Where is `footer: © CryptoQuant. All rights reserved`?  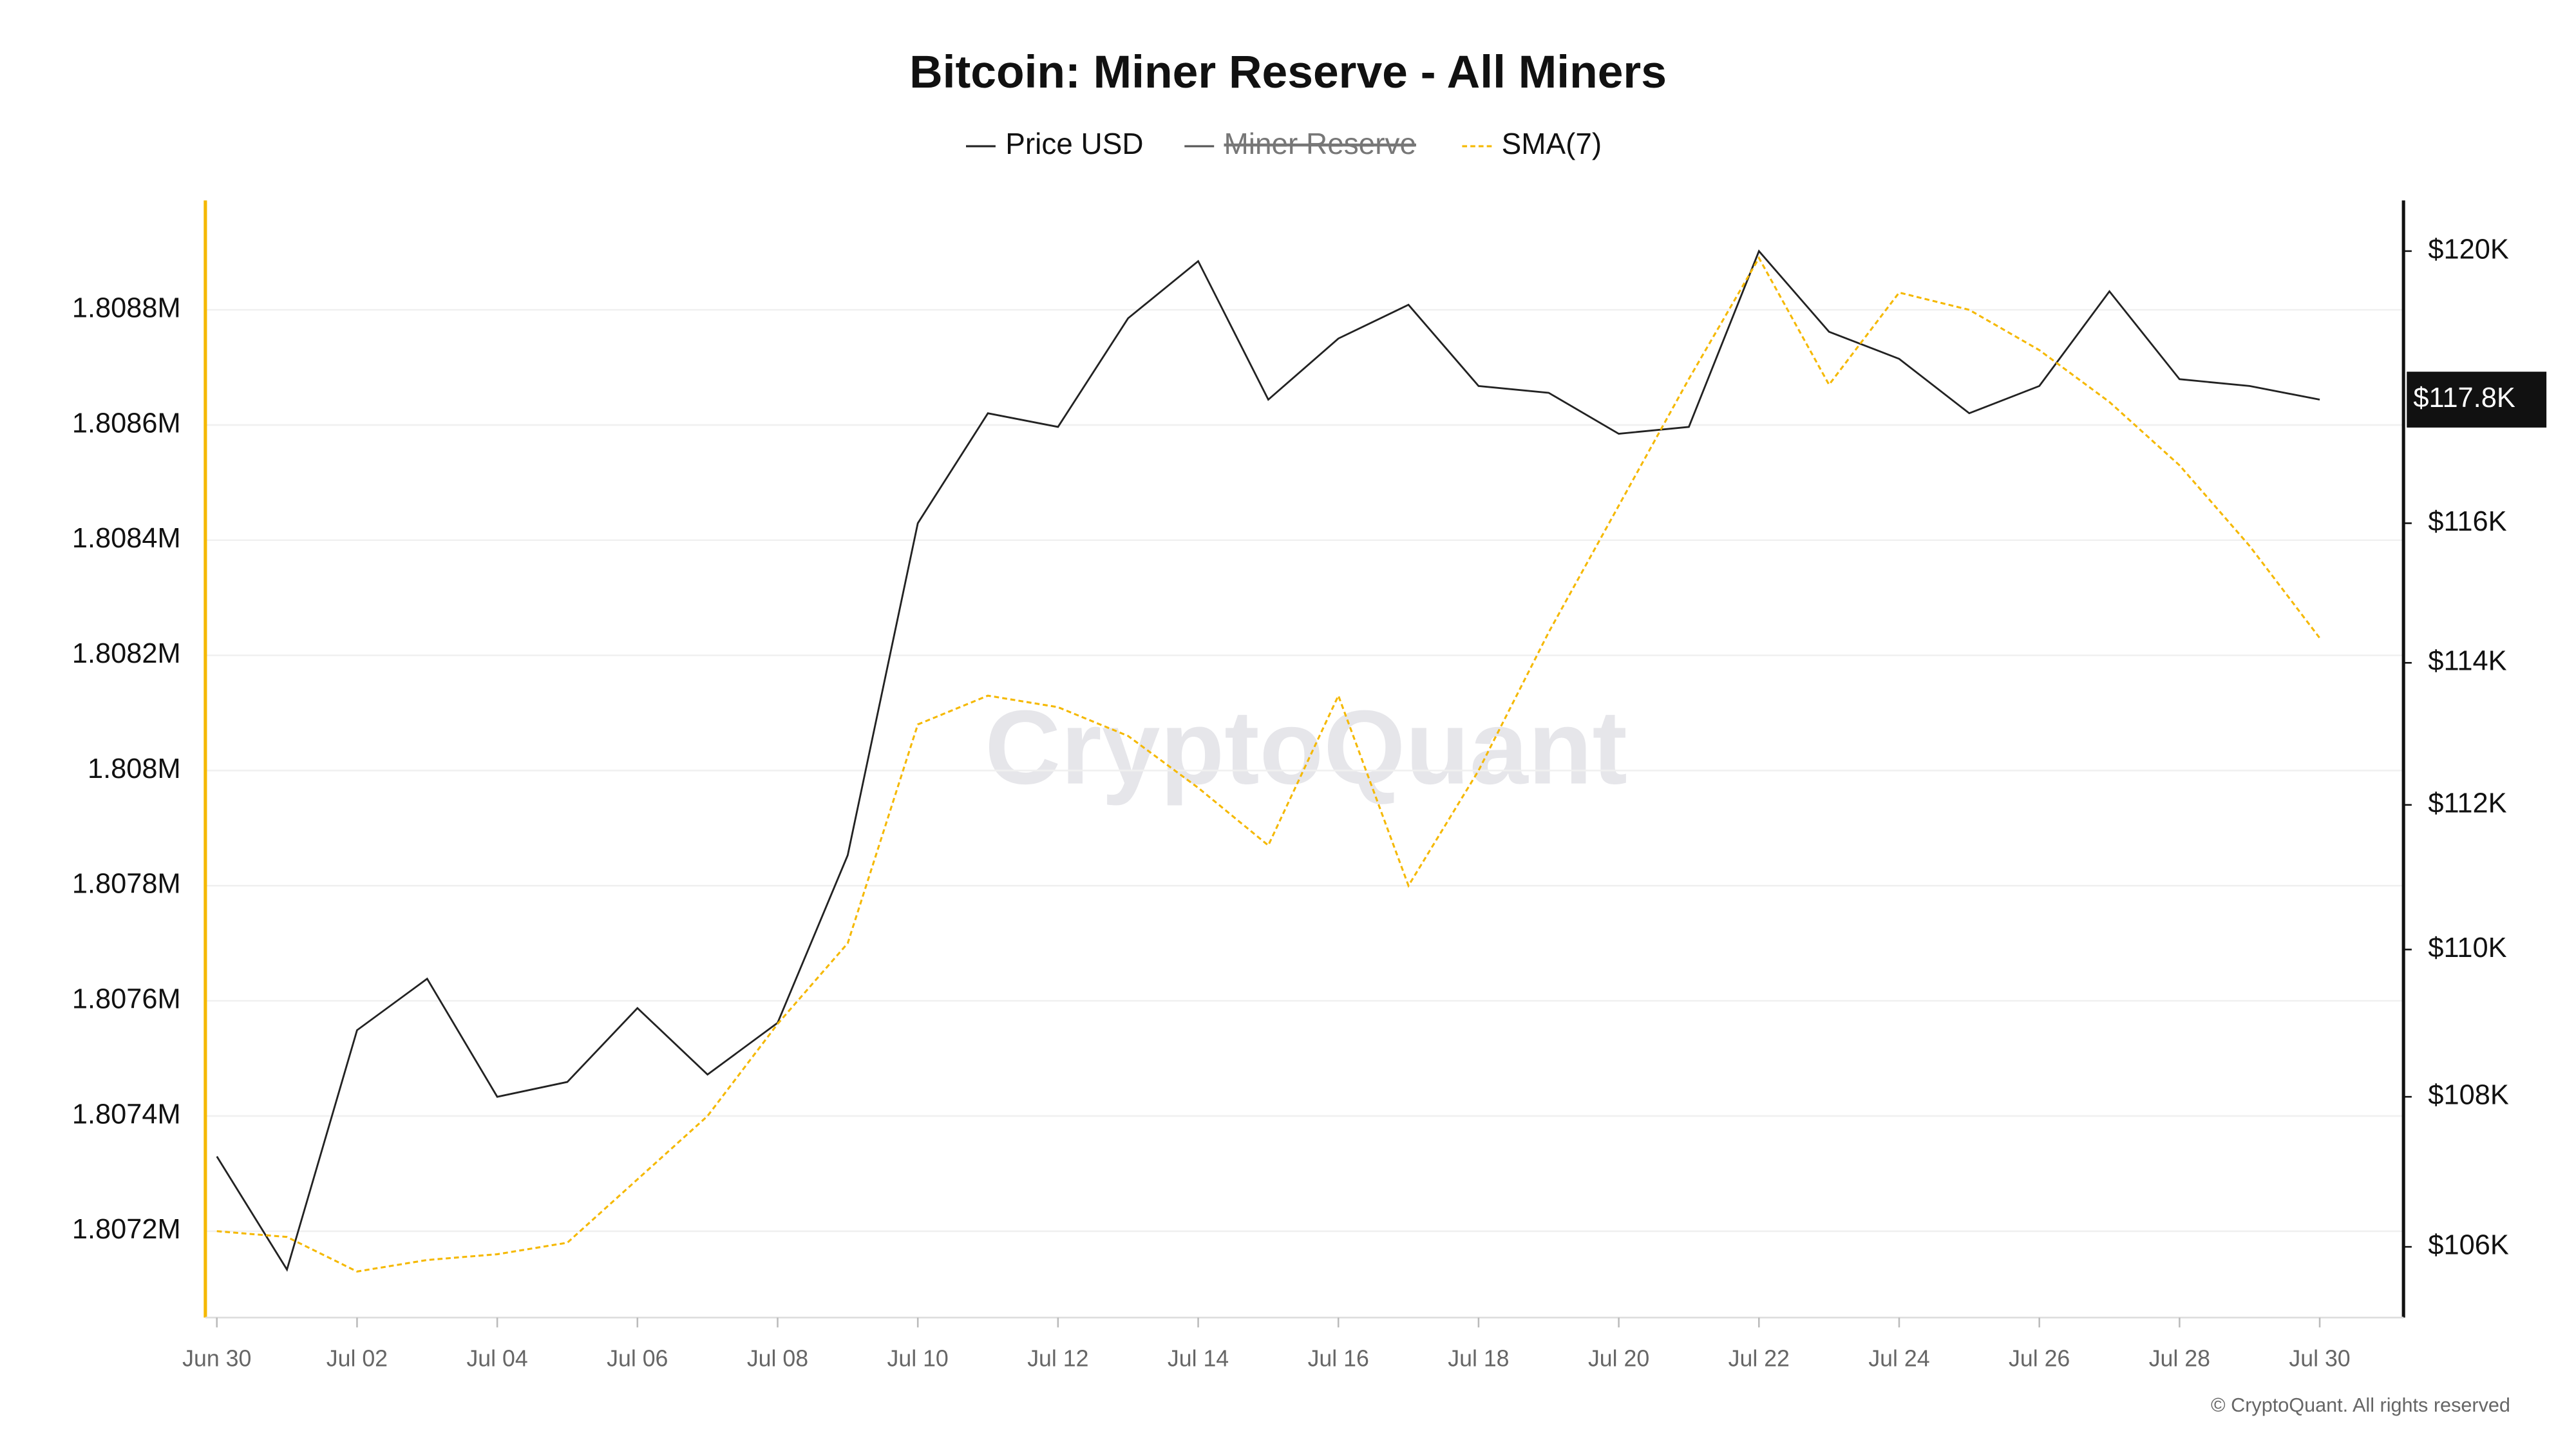 footer: © CryptoQuant. All rights reserved is located at coordinates (2361, 1405).